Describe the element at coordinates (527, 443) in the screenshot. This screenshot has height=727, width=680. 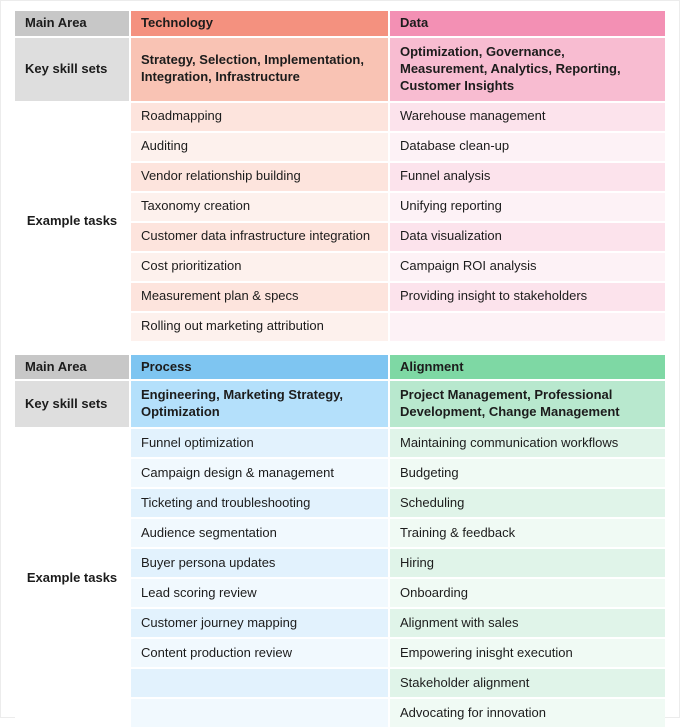
I see `task-cell: Maintaining communication workflows` at that location.